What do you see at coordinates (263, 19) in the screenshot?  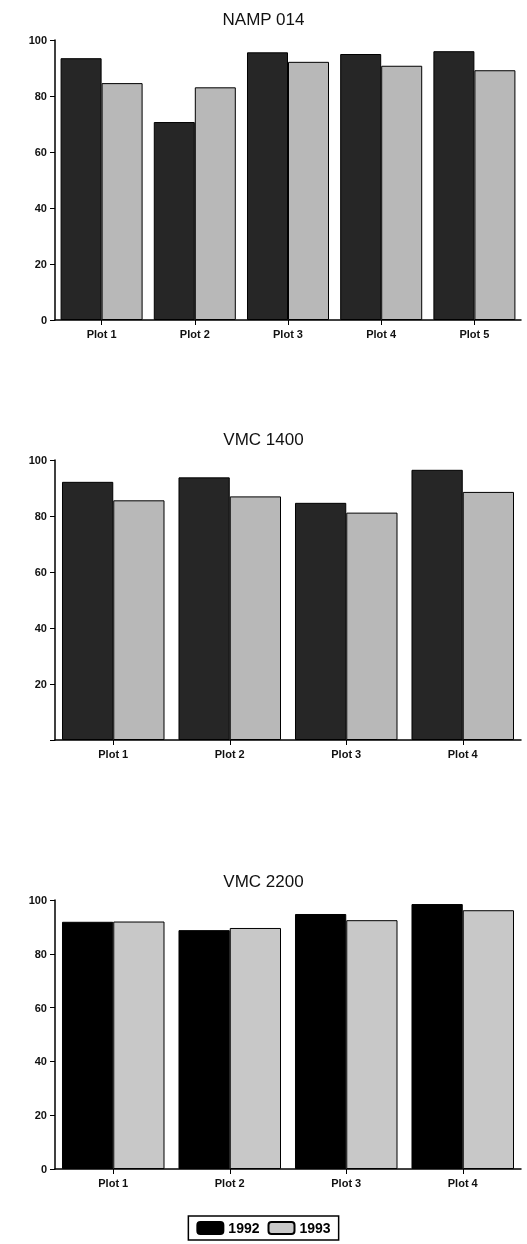 I see `chart-title: NAMP 014` at bounding box center [263, 19].